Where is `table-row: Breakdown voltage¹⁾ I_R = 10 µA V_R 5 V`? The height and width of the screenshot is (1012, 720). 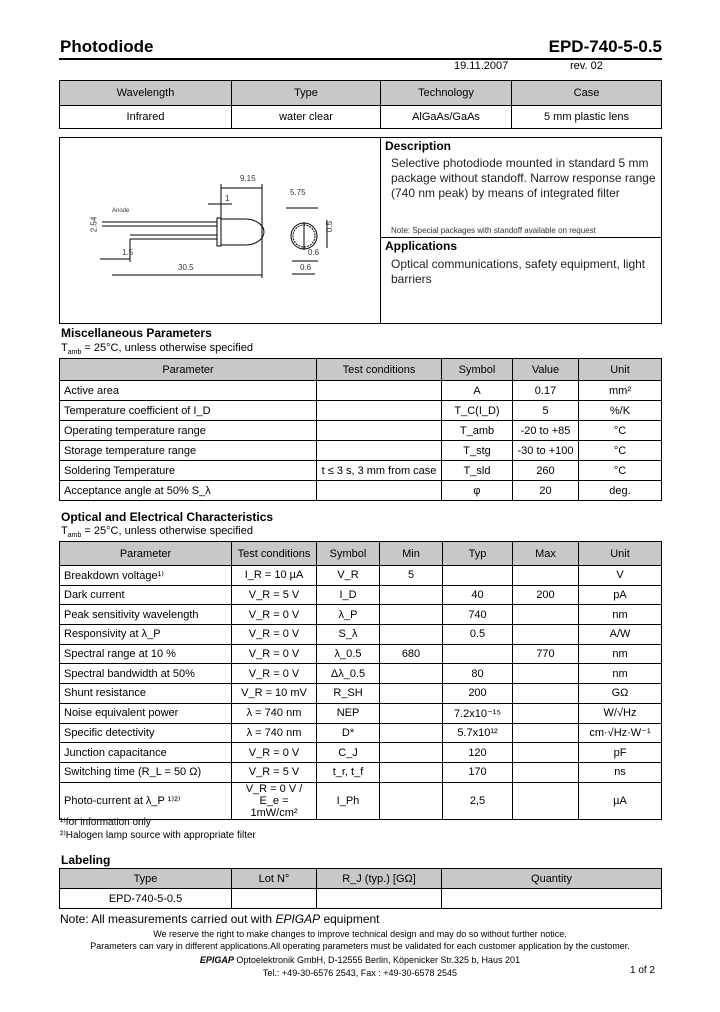 table-row: Breakdown voltage¹⁾ I_R = 10 µA V_R 5 V is located at coordinates (360, 575).